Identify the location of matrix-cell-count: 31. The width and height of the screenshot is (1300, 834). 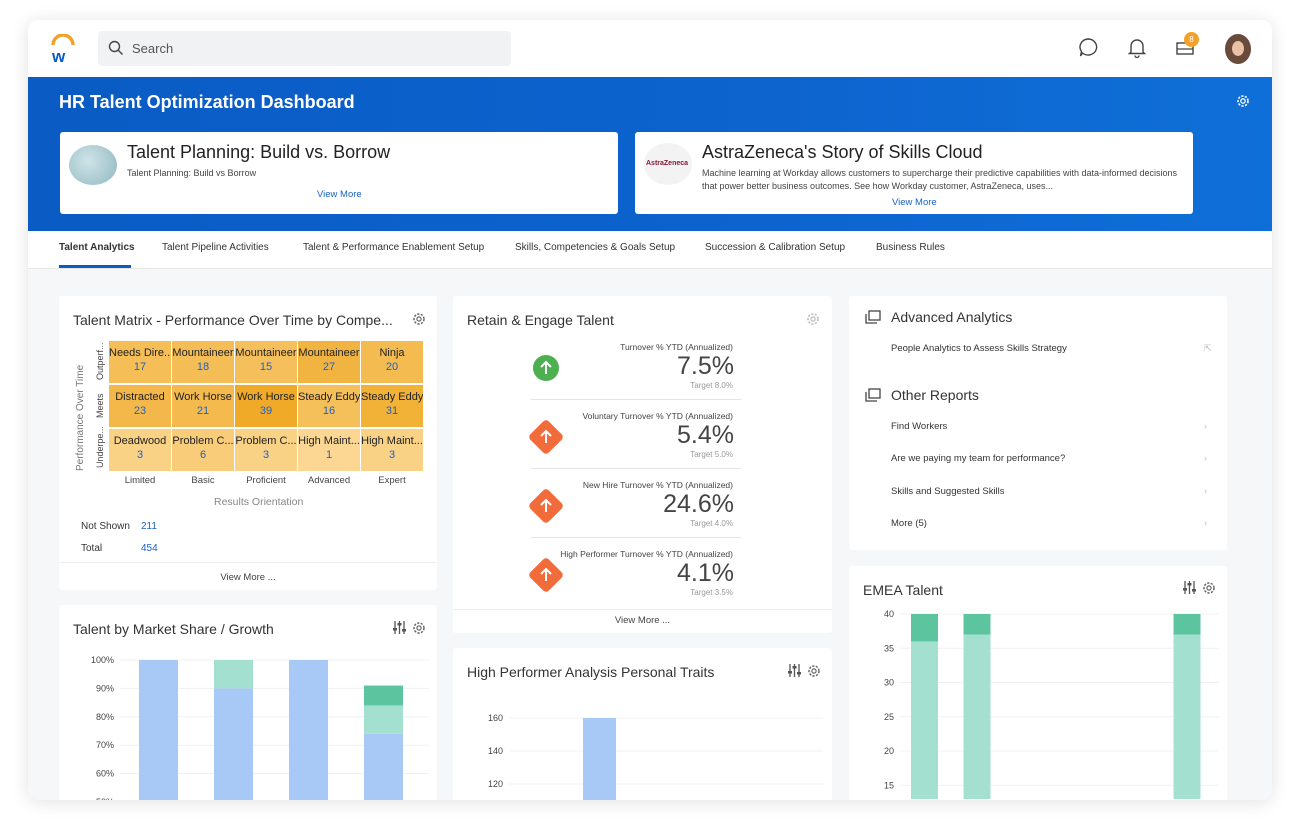
(392, 411).